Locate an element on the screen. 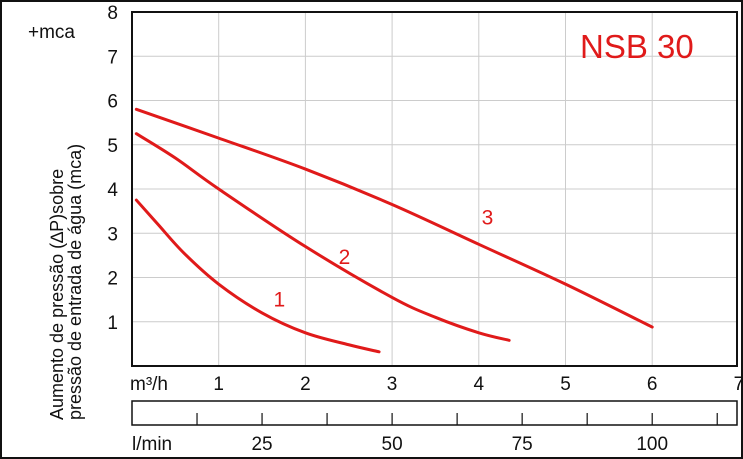  y-tick-label: 1 is located at coordinates (112, 323).